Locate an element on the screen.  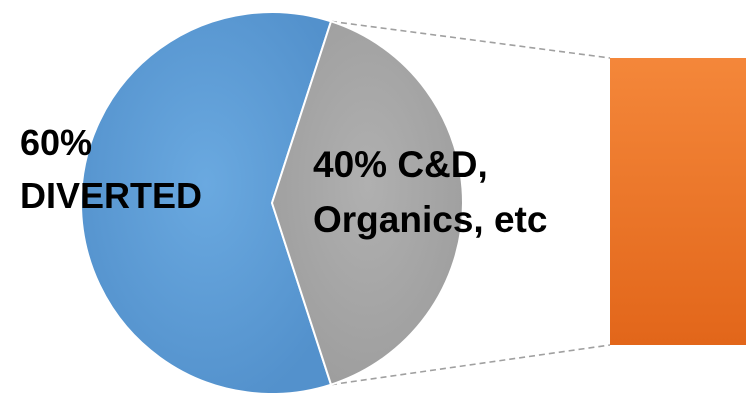
slice-label-cd-organics-line-2: Organics, etc is located at coordinates (430, 219).